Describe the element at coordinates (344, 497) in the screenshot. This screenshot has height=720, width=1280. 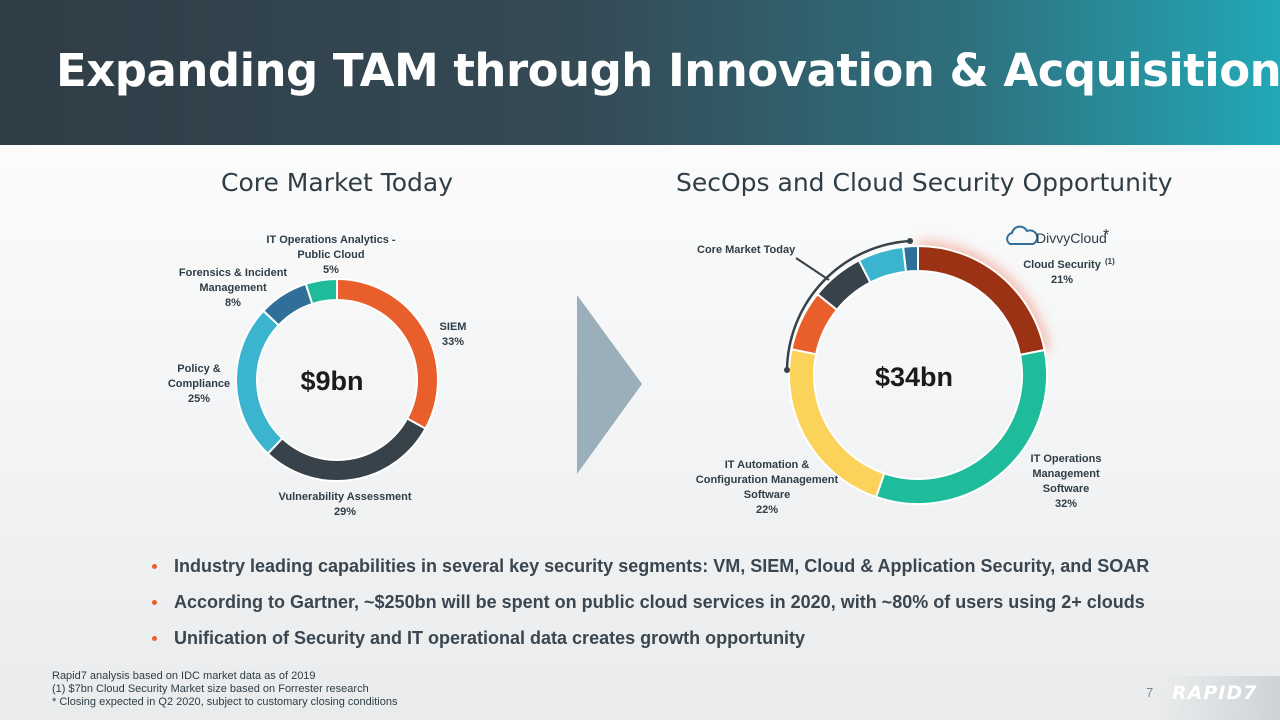
I see `svg-text: Vulnerability Assessment` at that location.